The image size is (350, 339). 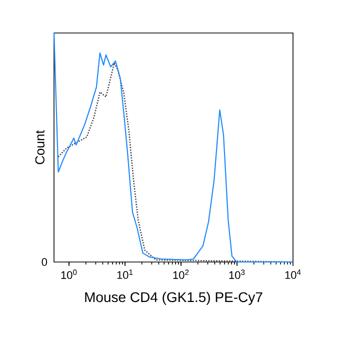 I want to click on x-tick-label: 10$^{3}$, so click(x=237, y=274).